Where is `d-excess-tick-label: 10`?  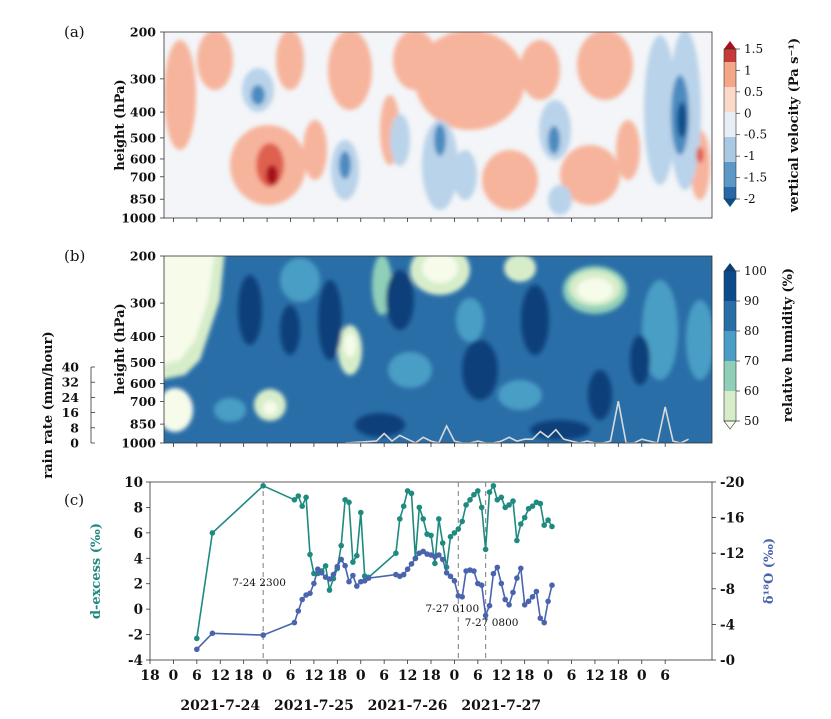
d-excess-tick-label: 10 is located at coordinates (133, 483).